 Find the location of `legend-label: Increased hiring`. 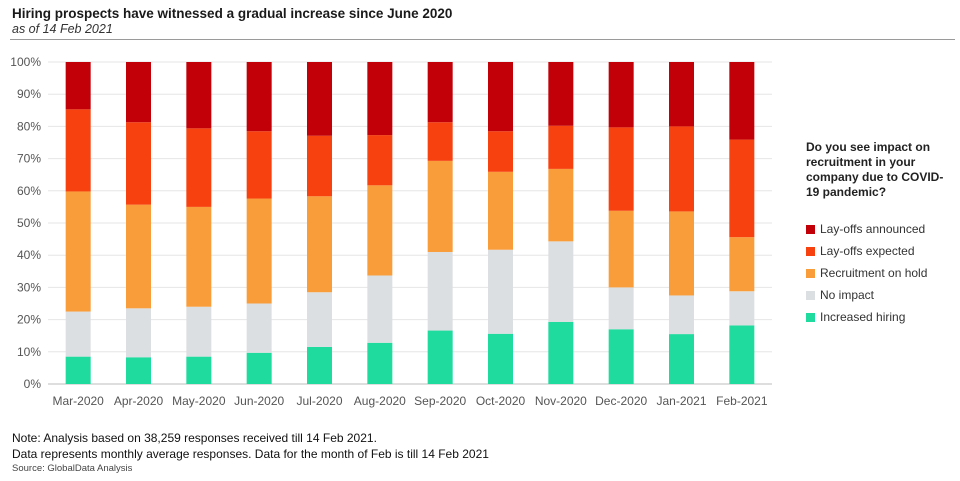

legend-label: Increased hiring is located at coordinates (863, 317).